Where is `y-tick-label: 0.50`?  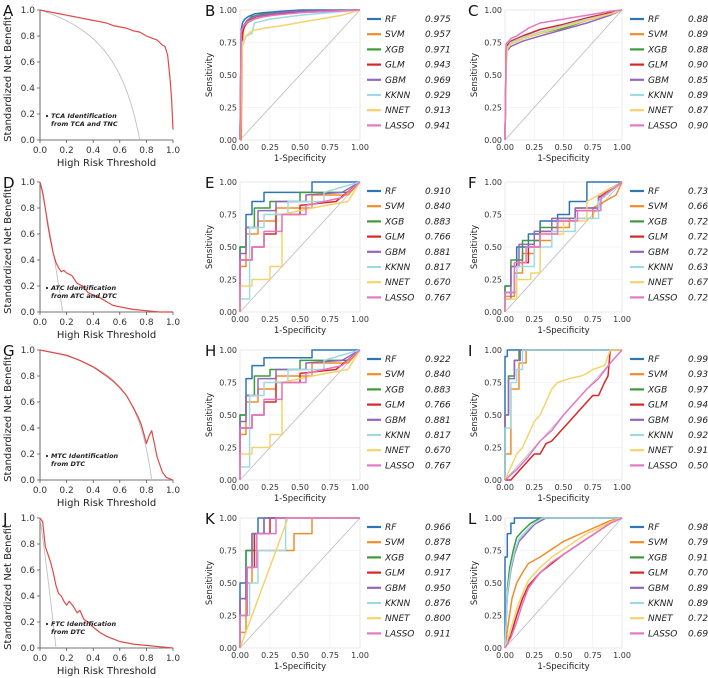
y-tick-label: 0.50 is located at coordinates (493, 583).